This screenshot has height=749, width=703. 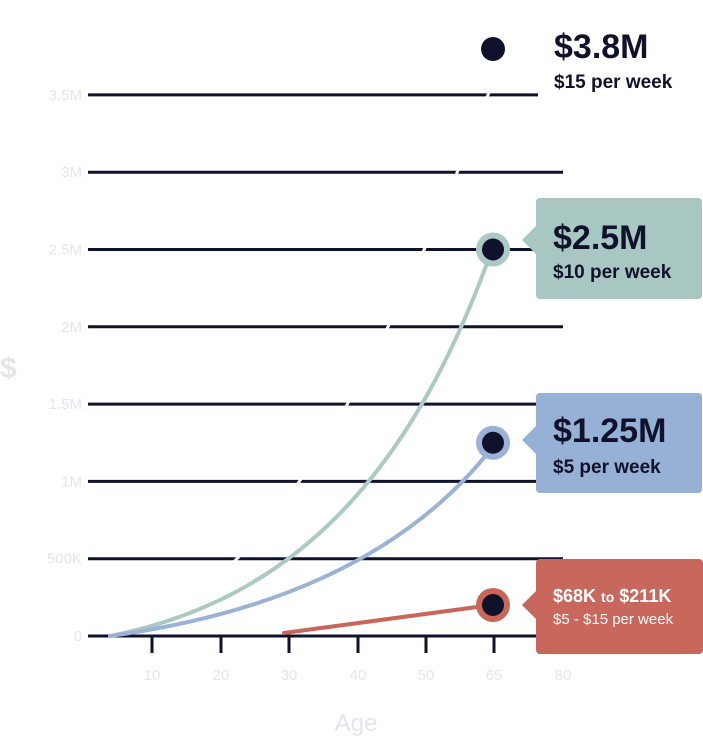 What do you see at coordinates (289, 675) in the screenshot?
I see `x-tick-label: 30` at bounding box center [289, 675].